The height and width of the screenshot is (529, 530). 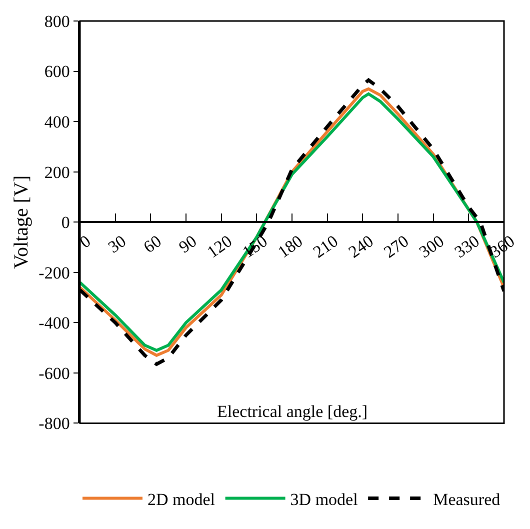 What do you see at coordinates (502, 246) in the screenshot?
I see `x-tick-label: 360` at bounding box center [502, 246].